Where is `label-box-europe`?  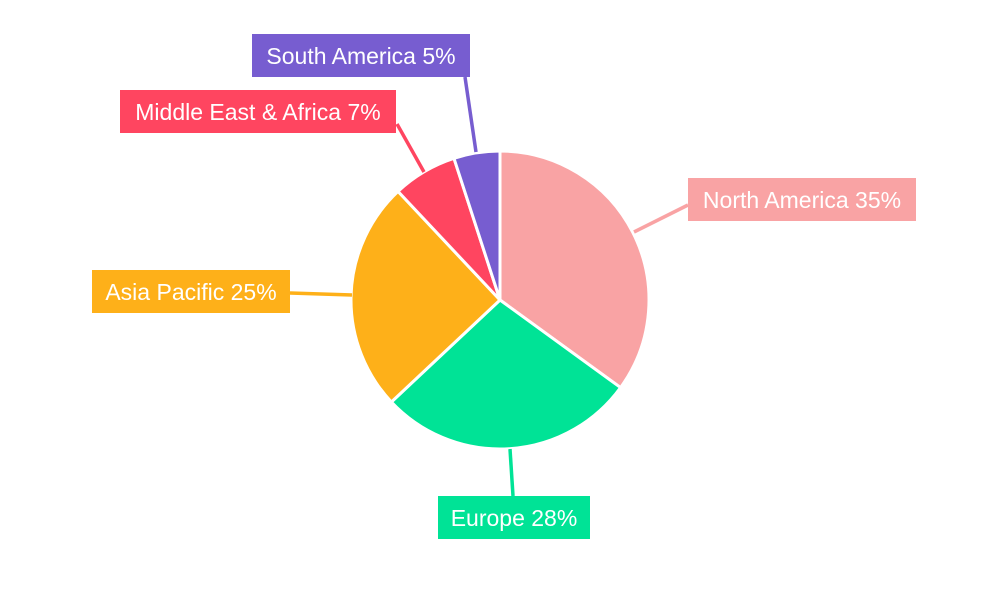
label-box-europe is located at coordinates (514, 517).